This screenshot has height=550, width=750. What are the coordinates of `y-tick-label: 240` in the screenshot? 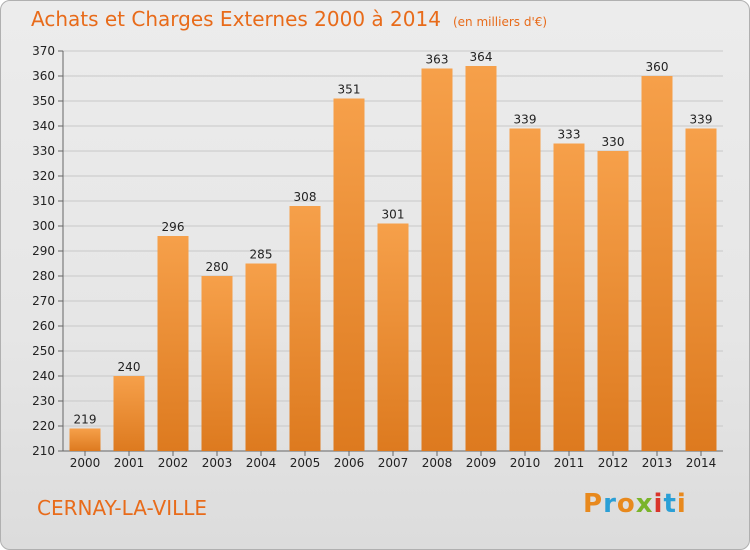 It's located at (43, 376).